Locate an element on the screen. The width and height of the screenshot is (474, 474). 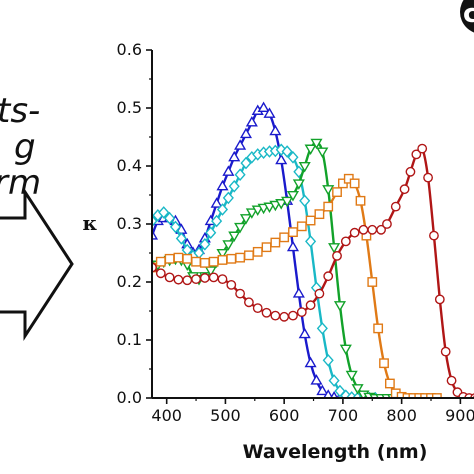
y-tick-label-3: 0.3 is located at coordinates (129, 223).